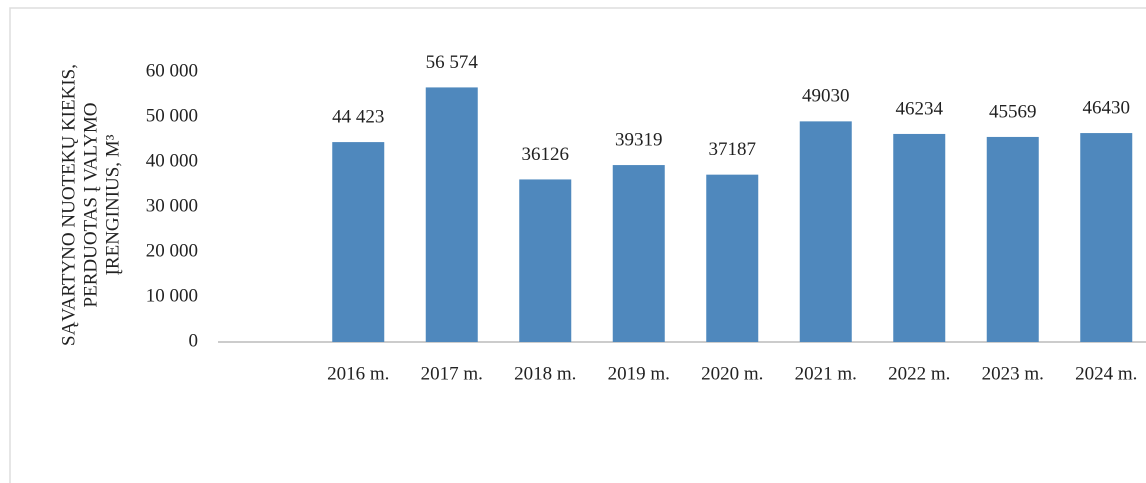 Image resolution: width=1146 pixels, height=483 pixels. I want to click on x-tick-label: 2019 m., so click(639, 373).